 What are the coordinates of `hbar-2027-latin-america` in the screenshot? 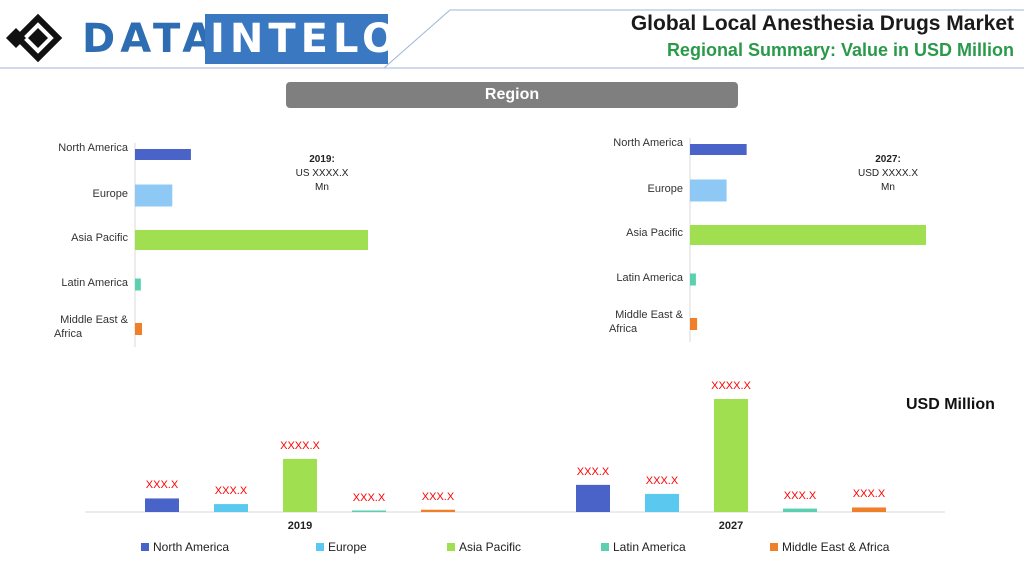 It's located at (693, 279).